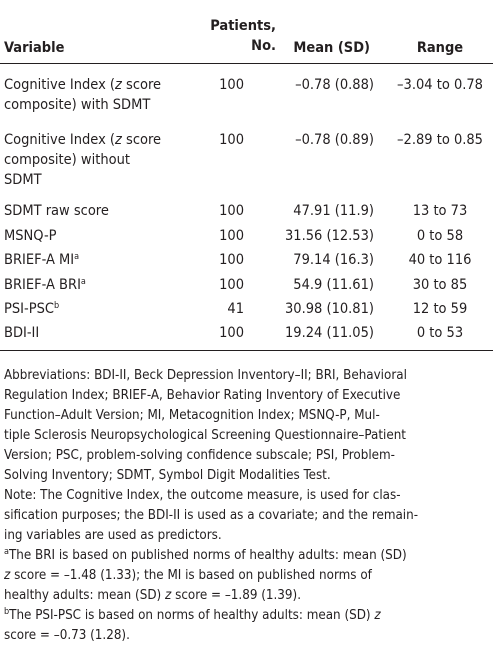  Describe the element at coordinates (42, 285) in the screenshot. I see `text: BRIEF-A BRI` at that location.